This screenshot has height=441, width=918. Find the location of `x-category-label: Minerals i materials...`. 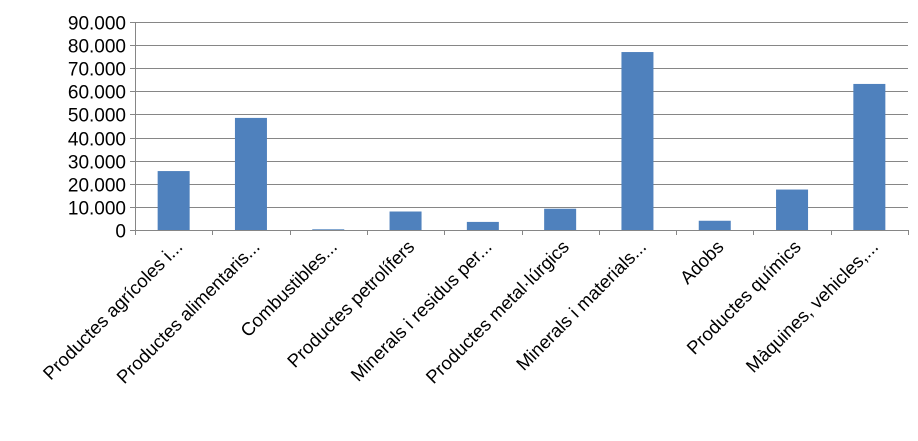

x-category-label: Minerals i materials... is located at coordinates (581, 305).